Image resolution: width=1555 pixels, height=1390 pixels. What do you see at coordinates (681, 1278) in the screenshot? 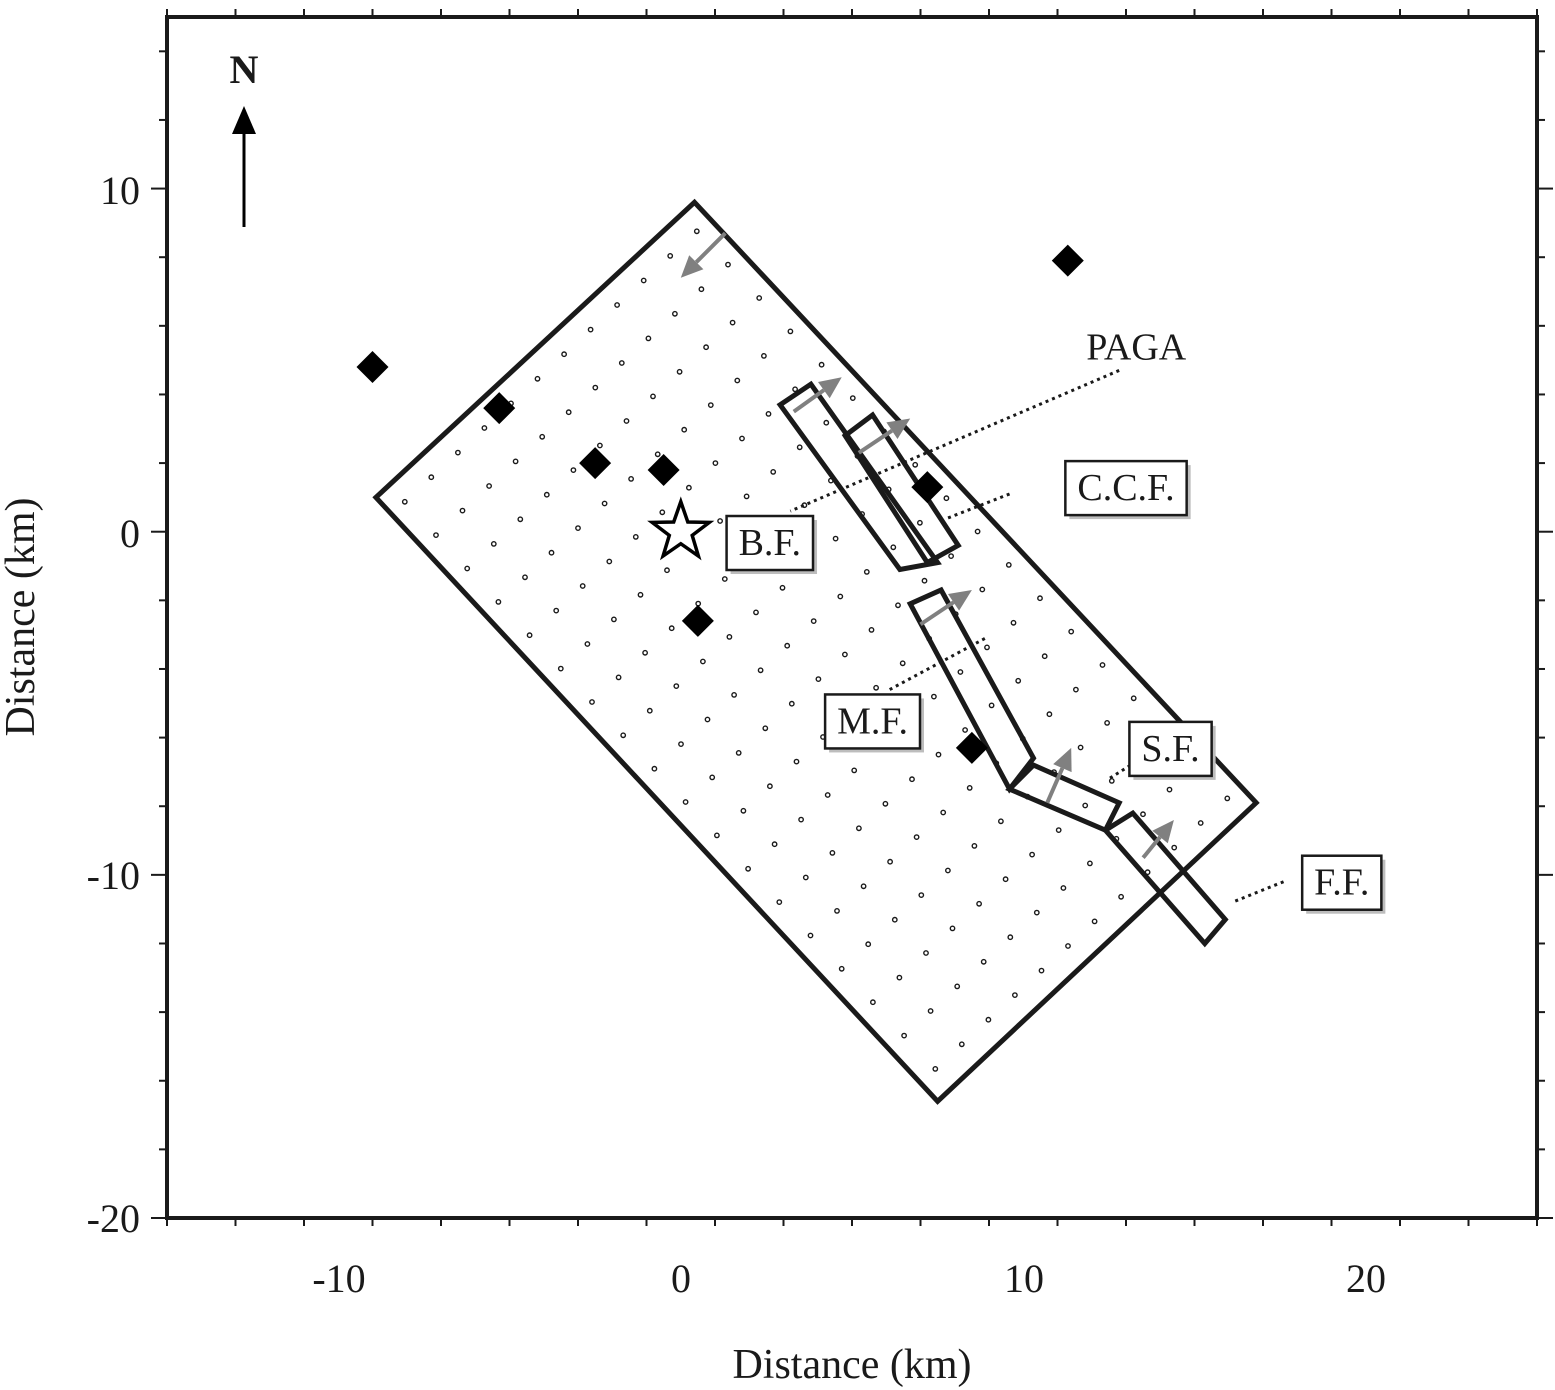
I see `x-tick-label-0: 0` at bounding box center [681, 1278].